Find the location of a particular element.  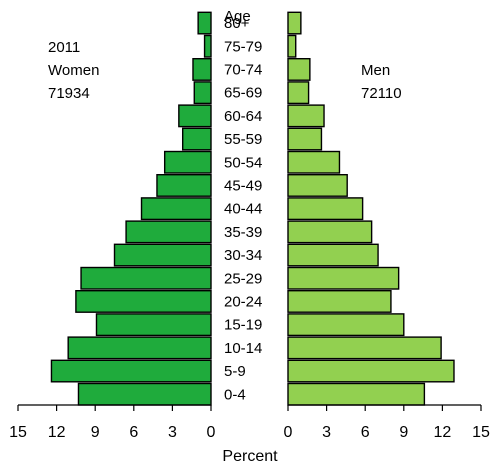

women-tick-label-12: 12 is located at coordinates (57, 432).